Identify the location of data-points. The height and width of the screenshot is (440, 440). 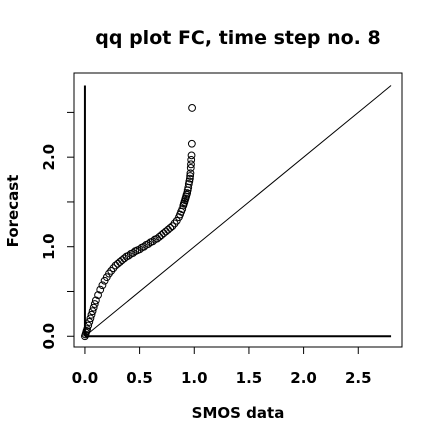
(138, 222).